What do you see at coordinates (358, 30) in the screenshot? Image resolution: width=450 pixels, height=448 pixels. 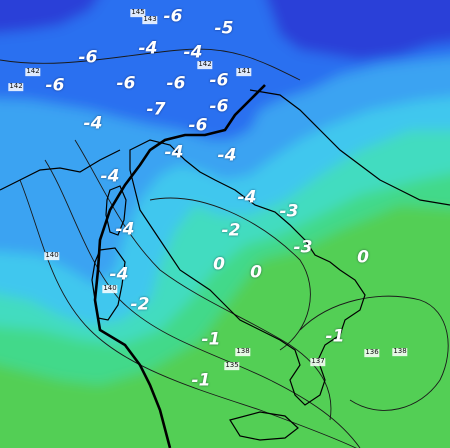 I see `field-cold-deep` at bounding box center [358, 30].